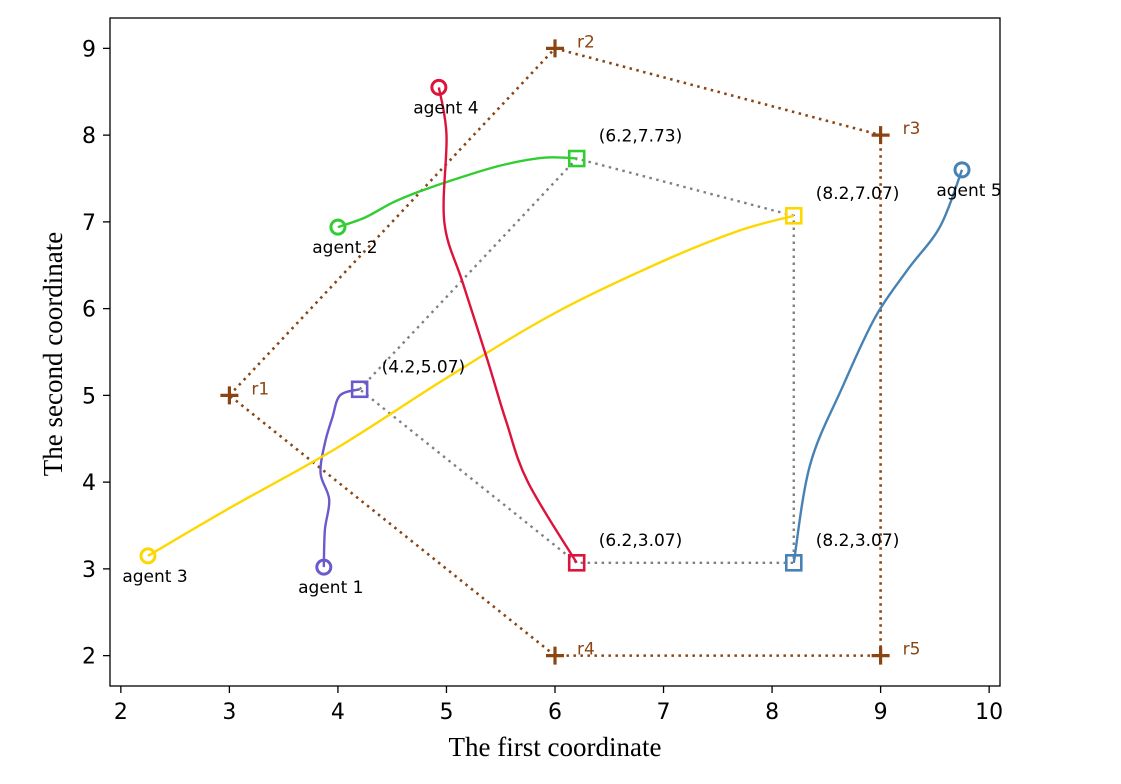 Image resolution: width=1121 pixels, height=784 pixels. What do you see at coordinates (586, 42) in the screenshot?
I see `boundary-label-r2: r2` at bounding box center [586, 42].